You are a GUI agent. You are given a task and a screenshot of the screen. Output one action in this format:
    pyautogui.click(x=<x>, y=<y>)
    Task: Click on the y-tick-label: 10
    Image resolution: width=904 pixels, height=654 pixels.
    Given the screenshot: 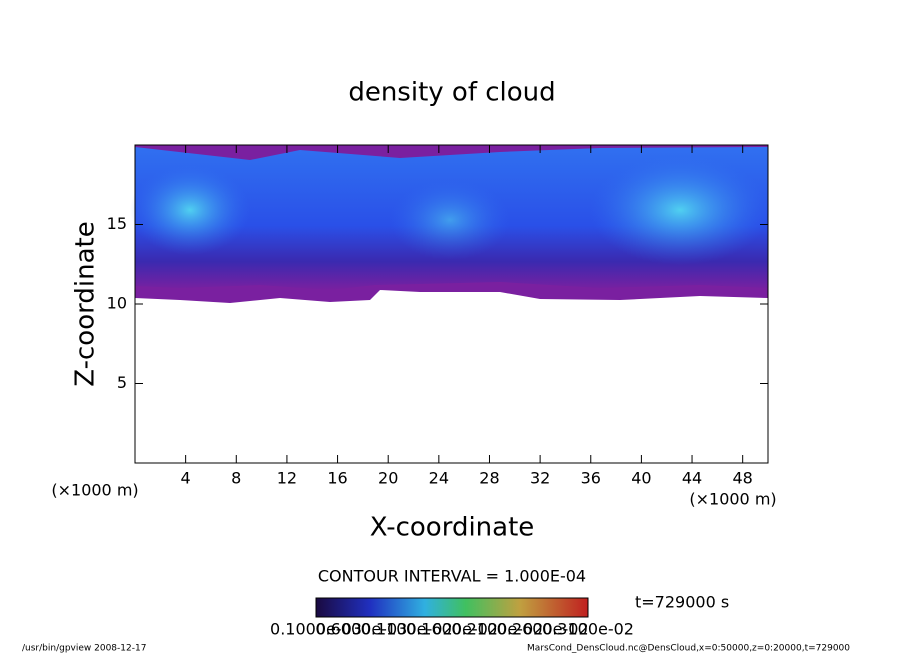 What is the action you would take?
    pyautogui.click(x=117, y=303)
    